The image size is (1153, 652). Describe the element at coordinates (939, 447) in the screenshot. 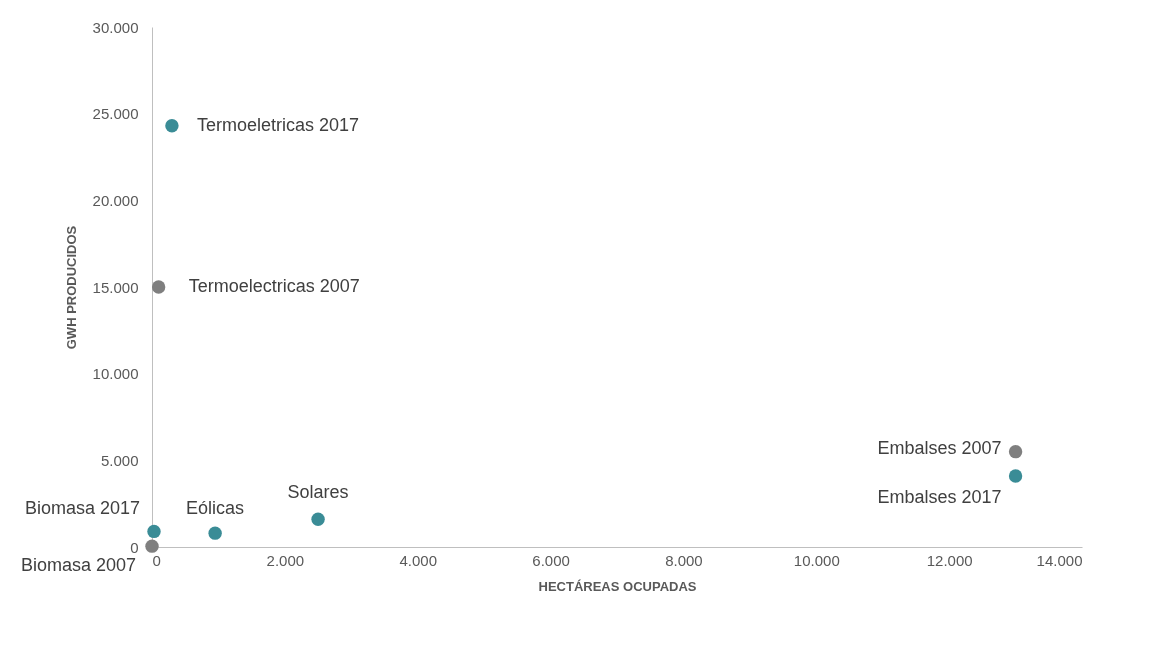

I see `annotation: Embalses 2007` at that location.